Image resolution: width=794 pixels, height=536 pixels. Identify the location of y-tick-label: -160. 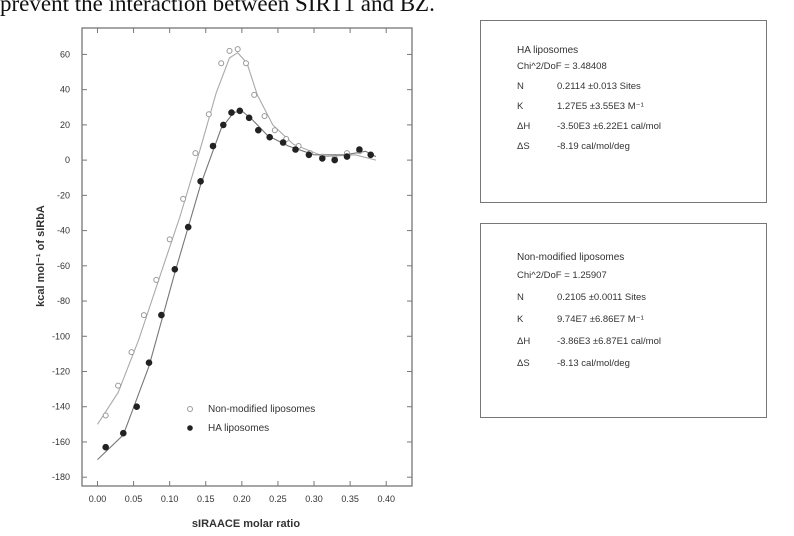
(61, 442).